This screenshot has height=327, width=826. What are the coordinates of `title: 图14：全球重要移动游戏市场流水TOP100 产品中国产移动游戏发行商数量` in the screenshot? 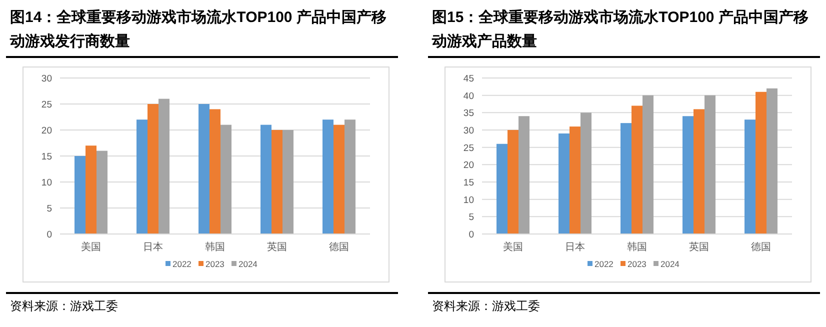 It's located at (198, 29).